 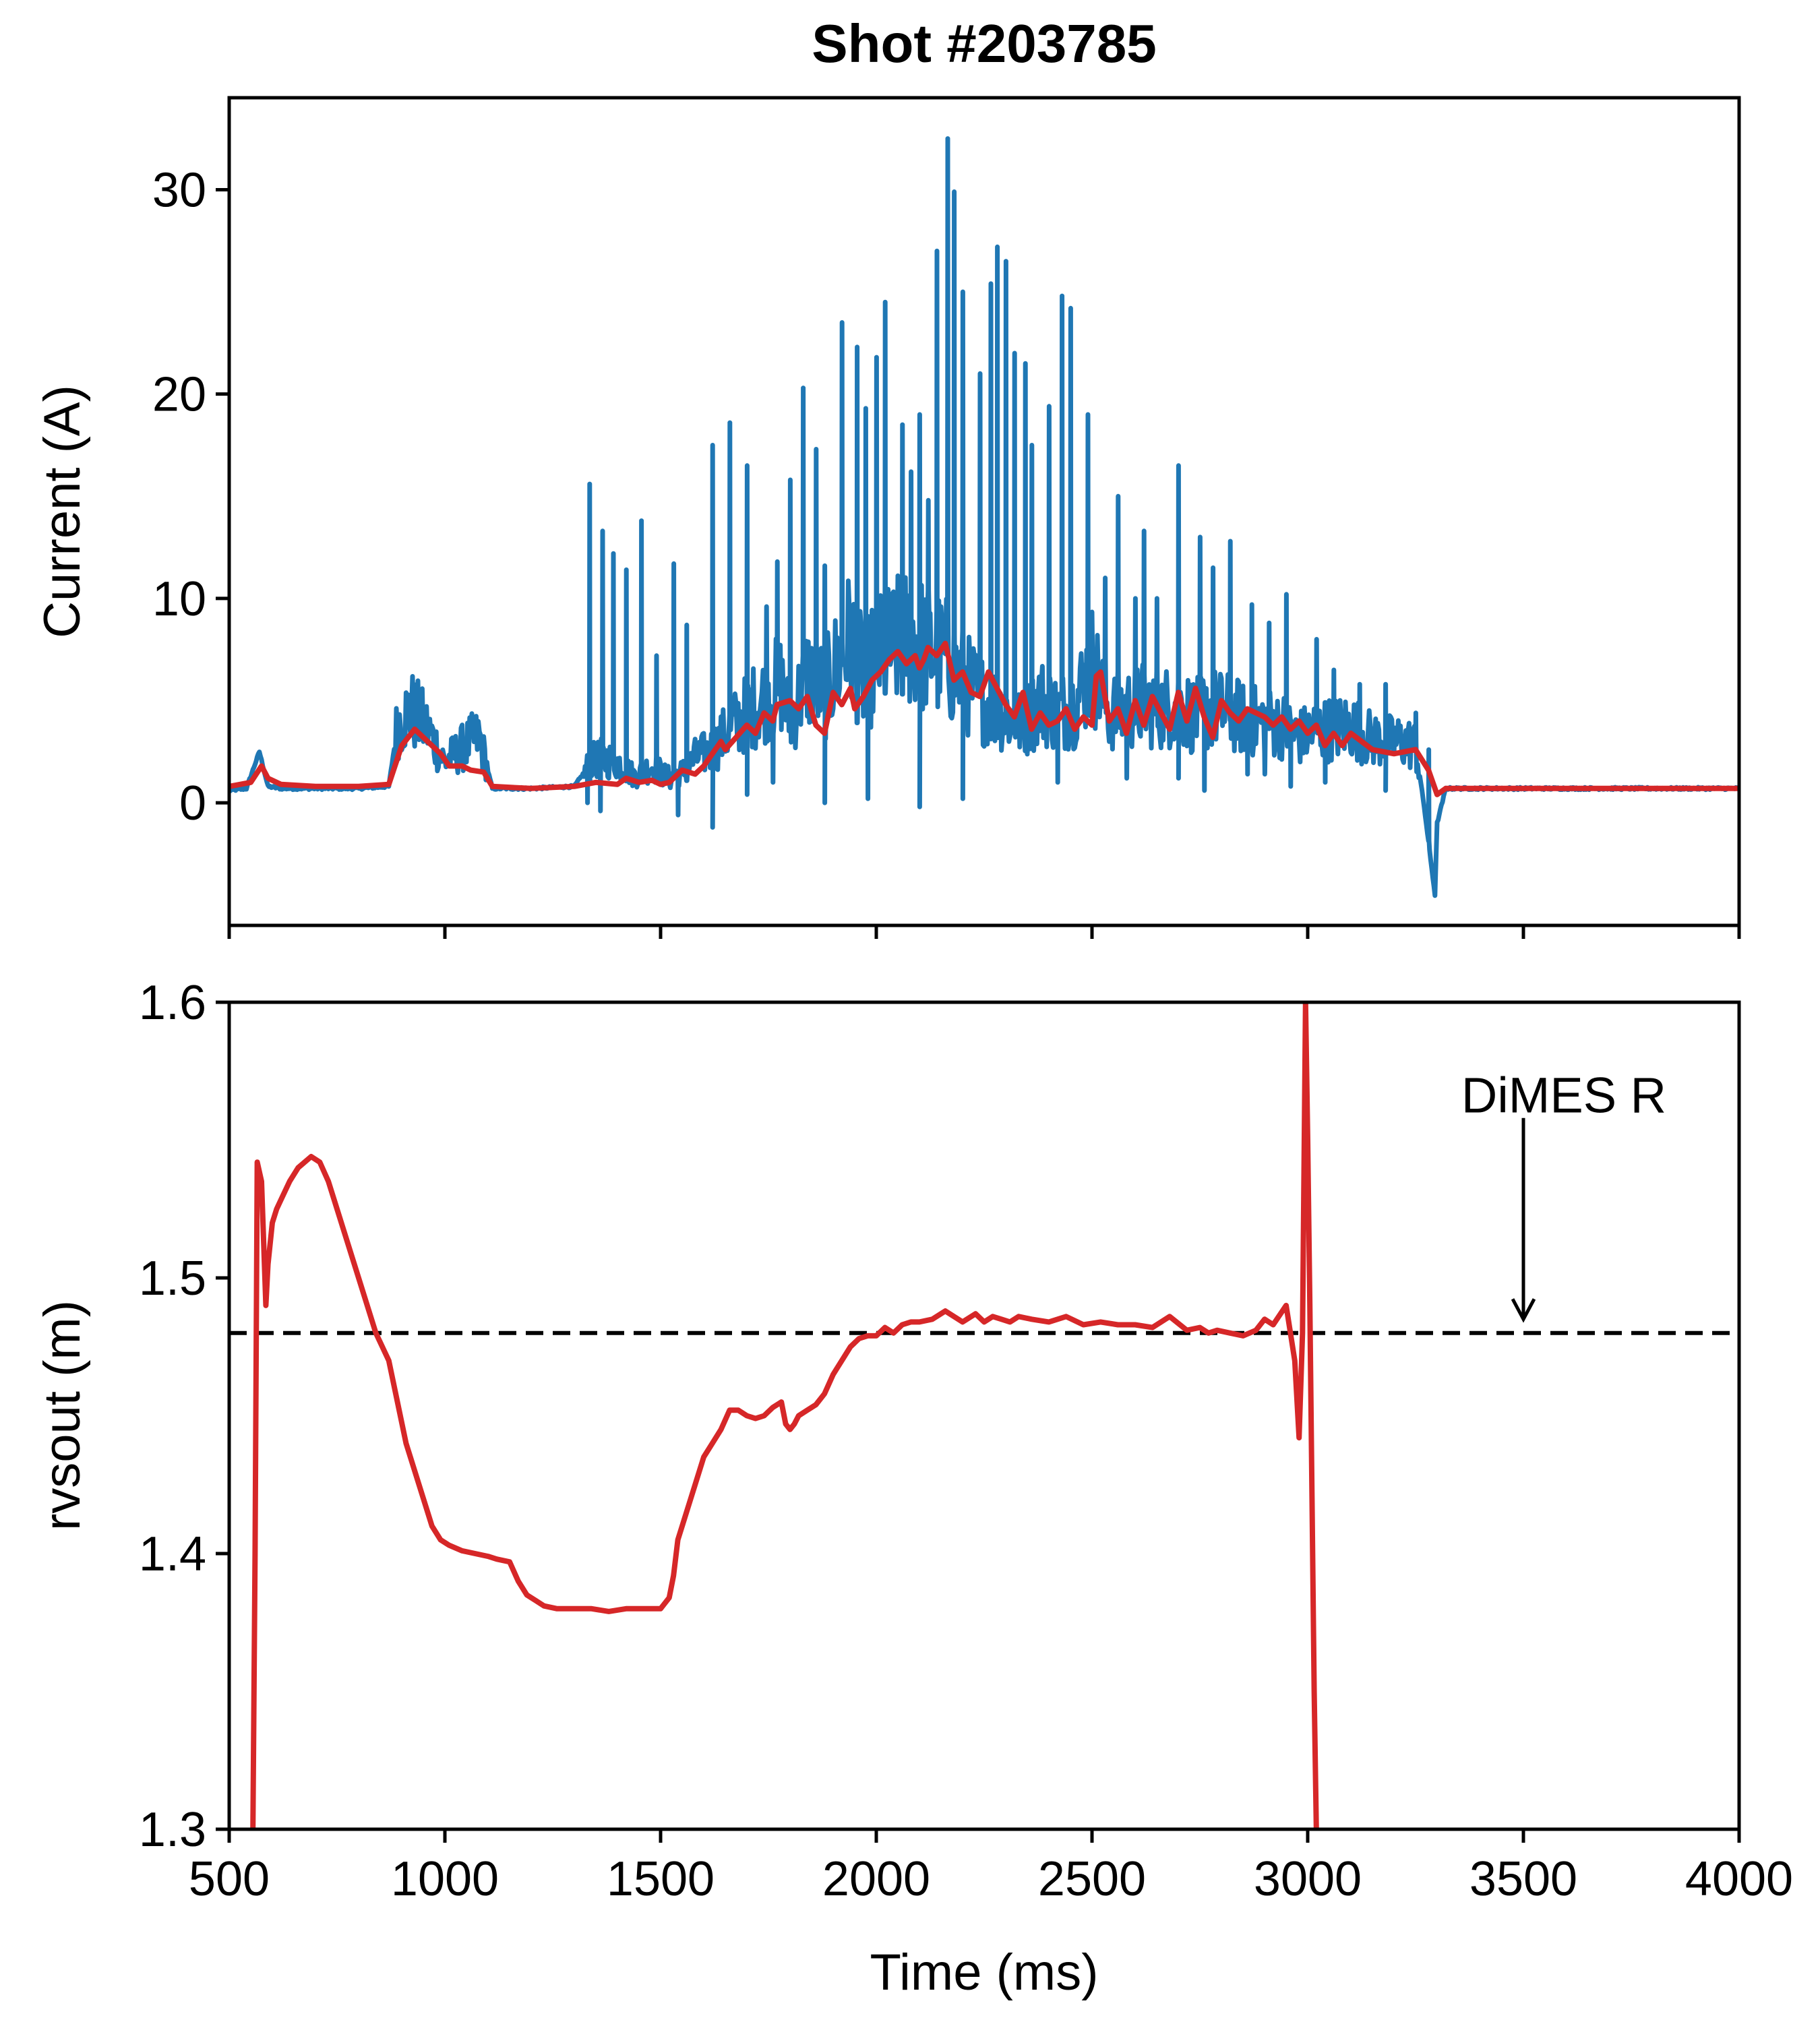 I want to click on bottom-y-ticks: 1.3 1.4 1.5 1.6, so click(x=184, y=1417).